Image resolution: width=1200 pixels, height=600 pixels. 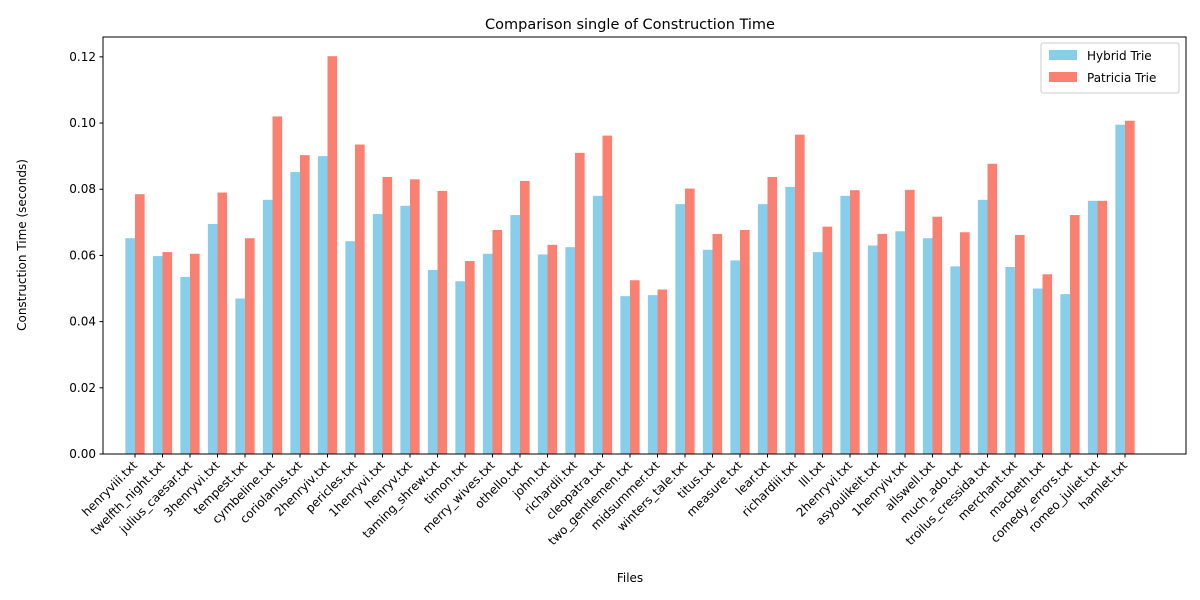 What do you see at coordinates (82, 322) in the screenshot?
I see `y-tick-label: 0.04` at bounding box center [82, 322].